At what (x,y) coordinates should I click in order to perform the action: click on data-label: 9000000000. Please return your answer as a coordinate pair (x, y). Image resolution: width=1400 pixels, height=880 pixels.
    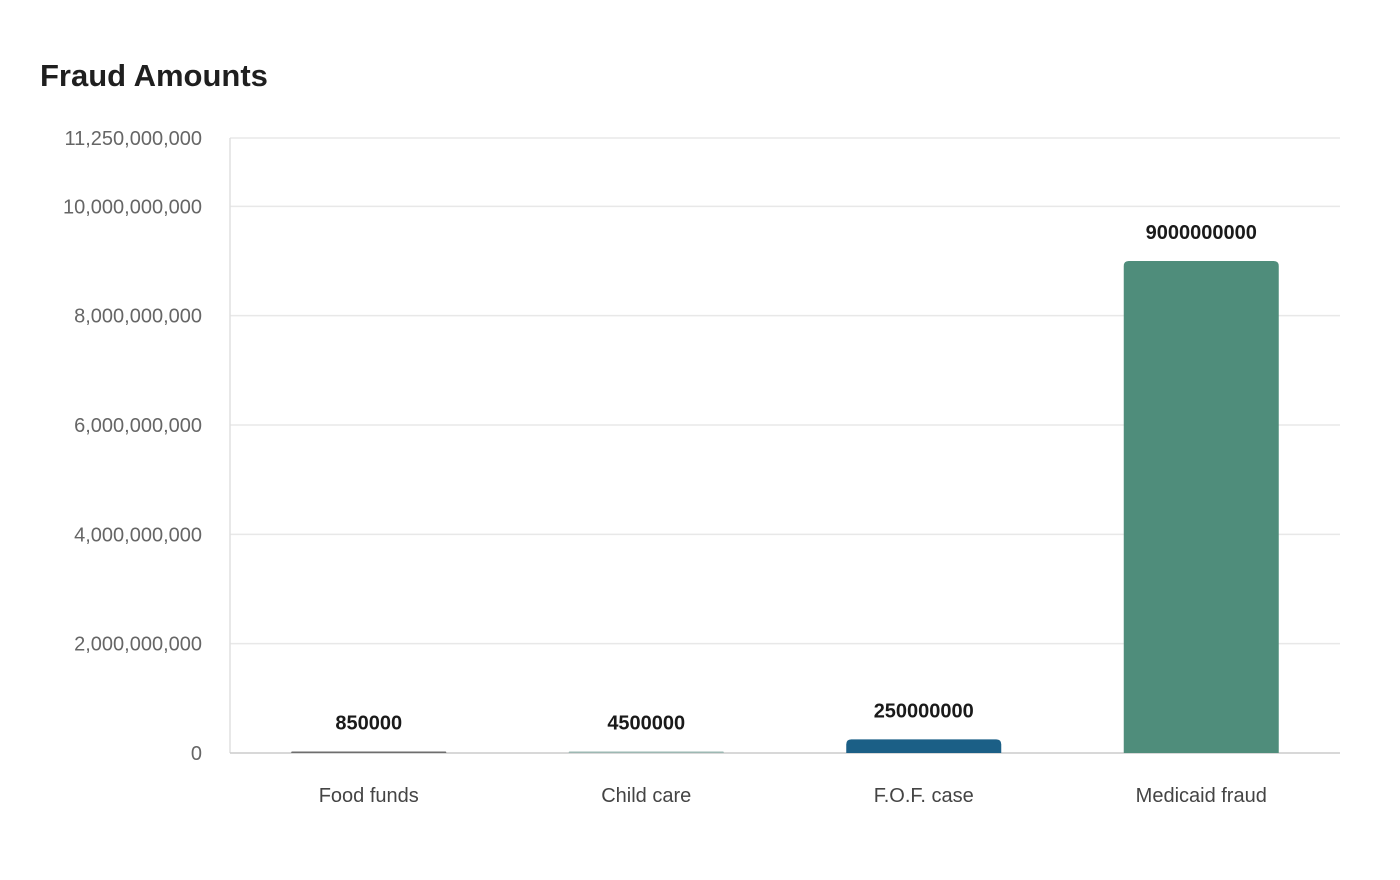
    Looking at the image, I should click on (1201, 233).